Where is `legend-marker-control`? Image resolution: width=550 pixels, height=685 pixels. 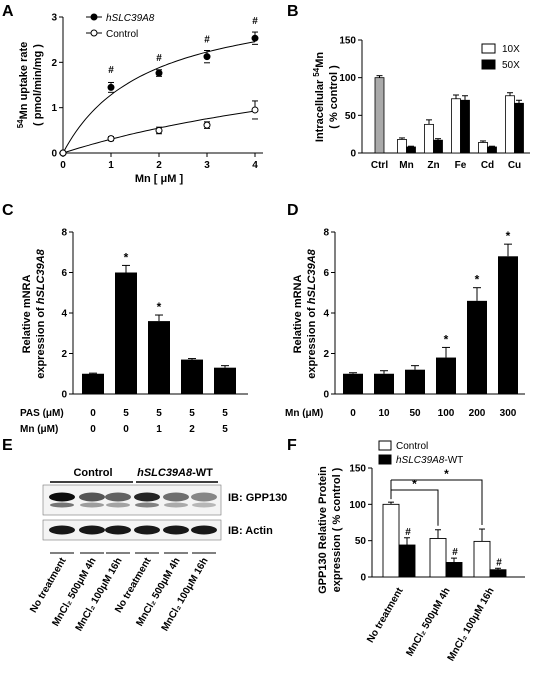 legend-marker-control is located at coordinates (94, 33).